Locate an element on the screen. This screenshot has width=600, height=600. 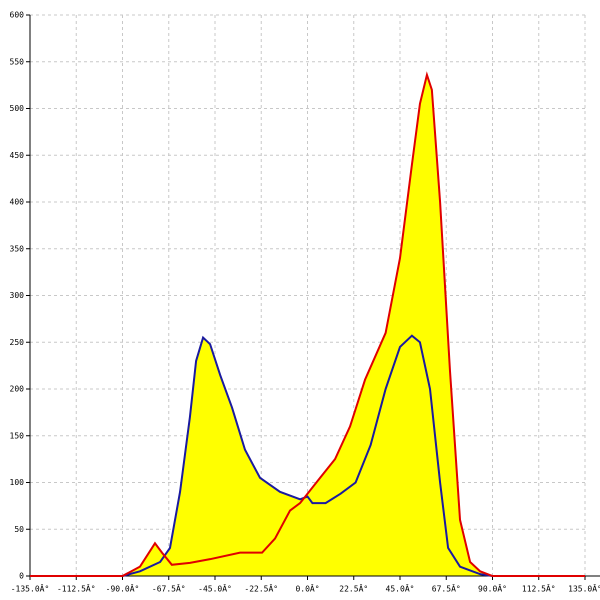
x-tick-label: -22.5Â° is located at coordinates (261, 588).